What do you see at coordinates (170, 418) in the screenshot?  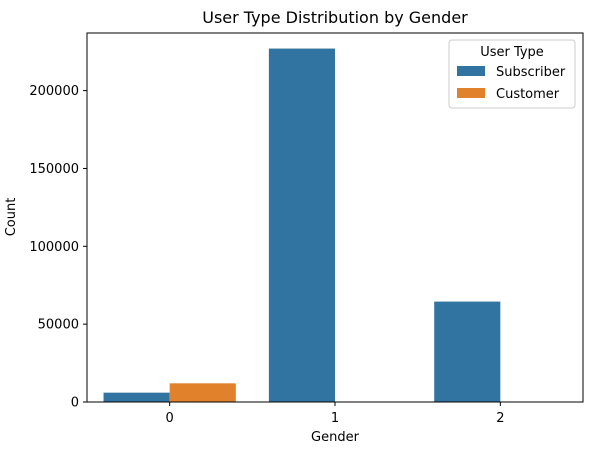 I see `x-tick-label: 0` at bounding box center [170, 418].